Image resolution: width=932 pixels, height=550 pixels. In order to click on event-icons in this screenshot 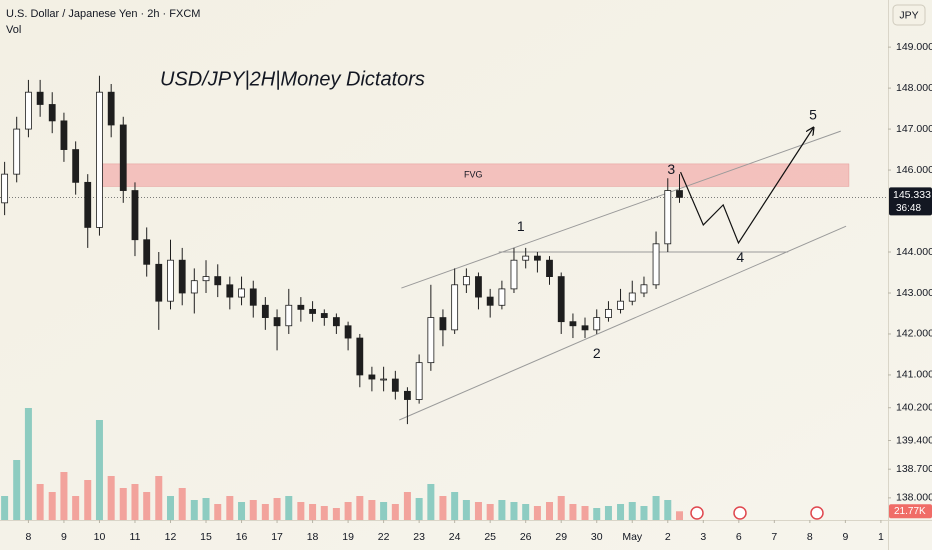, I will do `click(757, 513)`.